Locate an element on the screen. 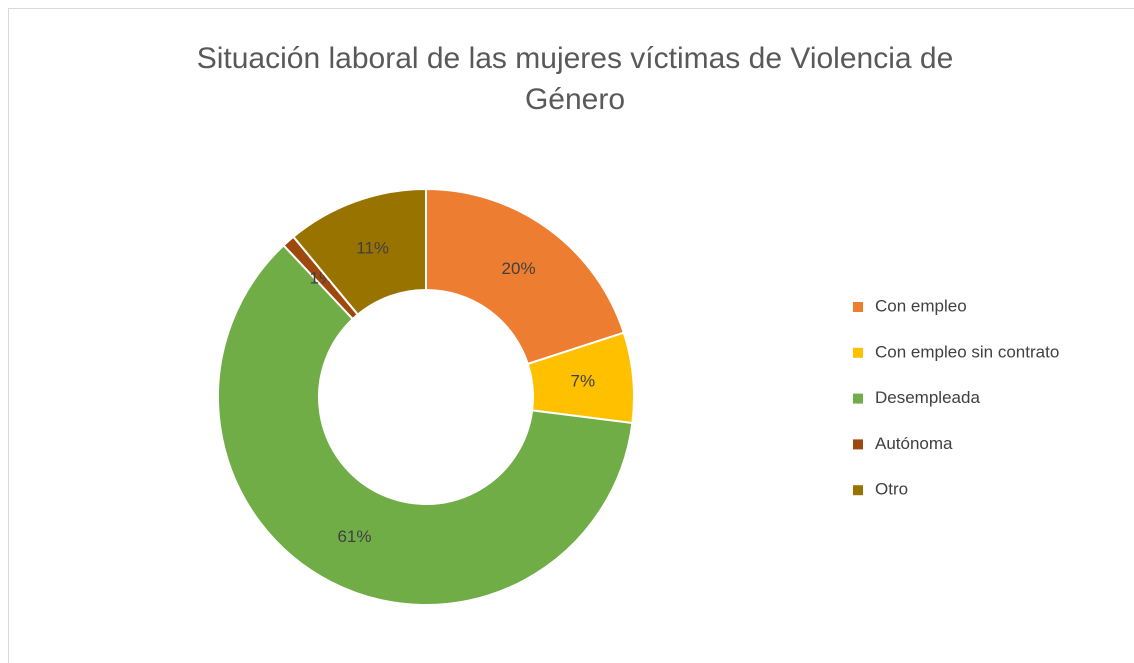 The image size is (1134, 663). legend-label: Desempleada is located at coordinates (927, 397).